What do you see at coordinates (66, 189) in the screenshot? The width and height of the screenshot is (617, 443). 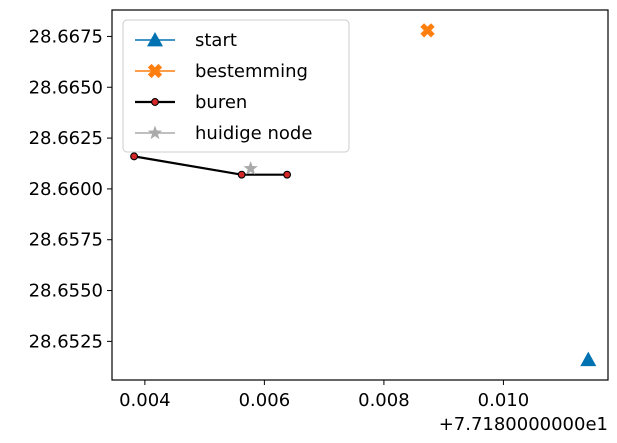 I see `y-tick-label: 28.6600` at bounding box center [66, 189].